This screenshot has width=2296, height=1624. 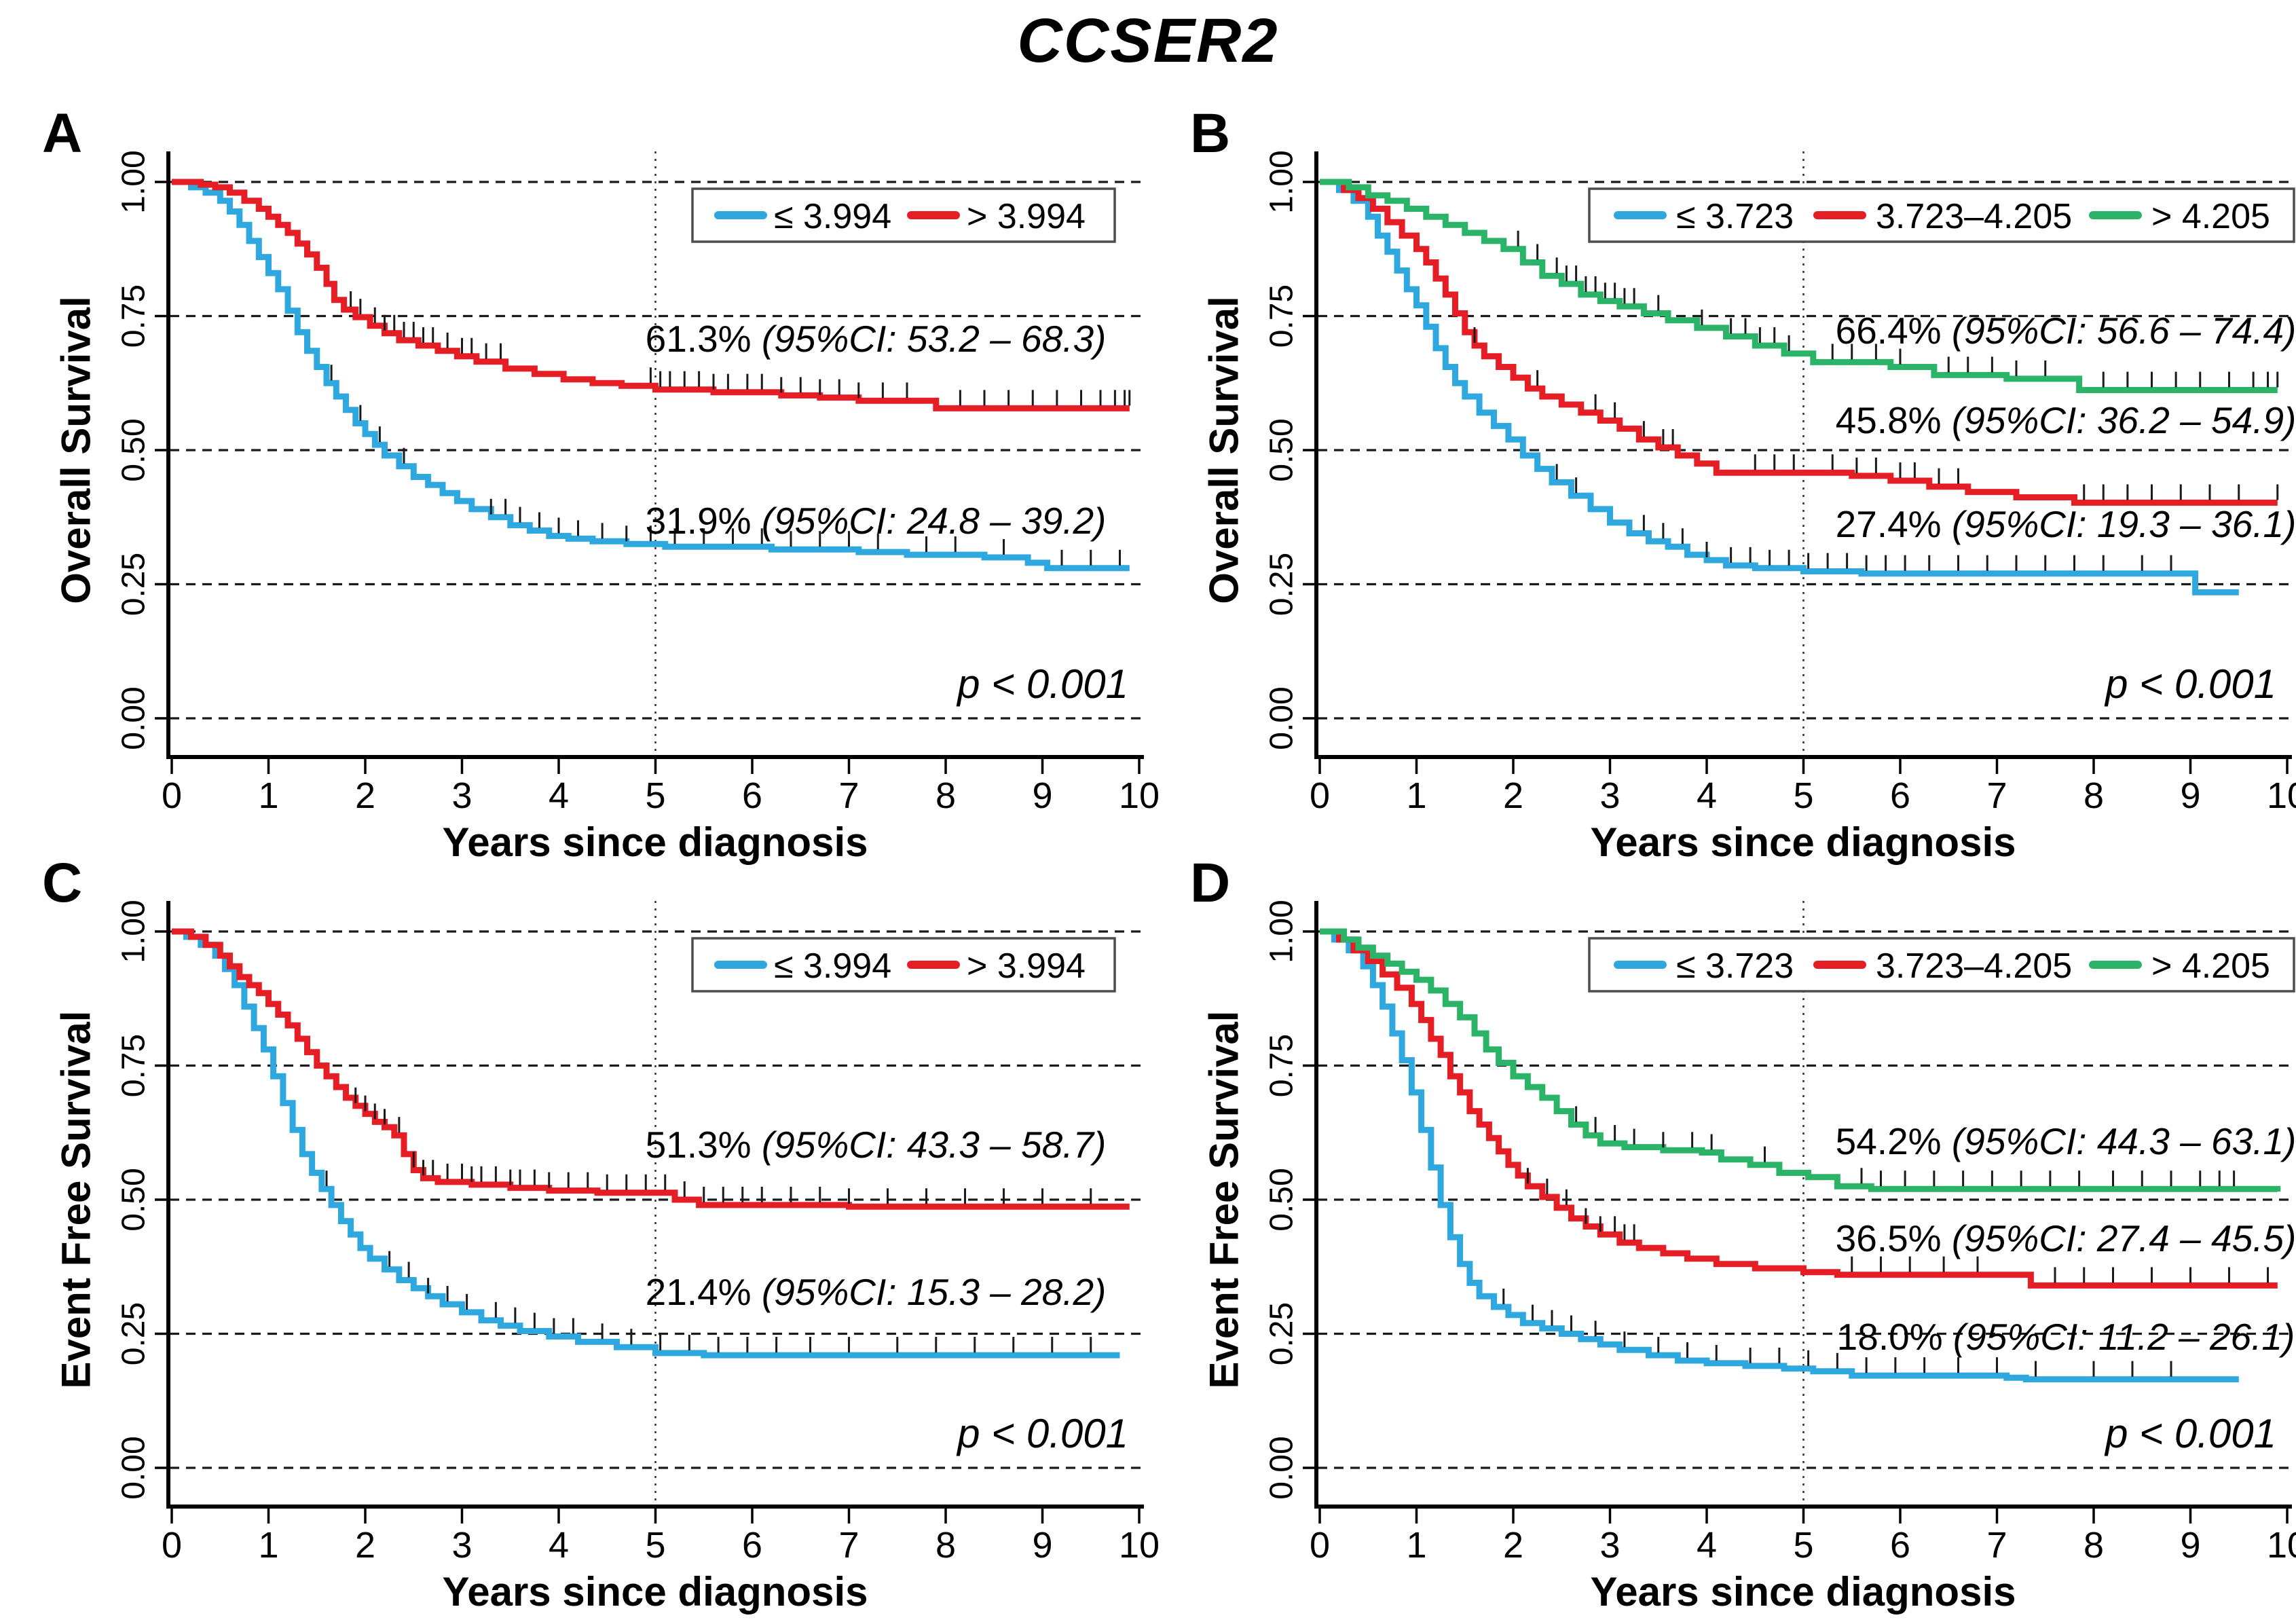 I want to click on legend-label: > 4.205, so click(x=2210, y=216).